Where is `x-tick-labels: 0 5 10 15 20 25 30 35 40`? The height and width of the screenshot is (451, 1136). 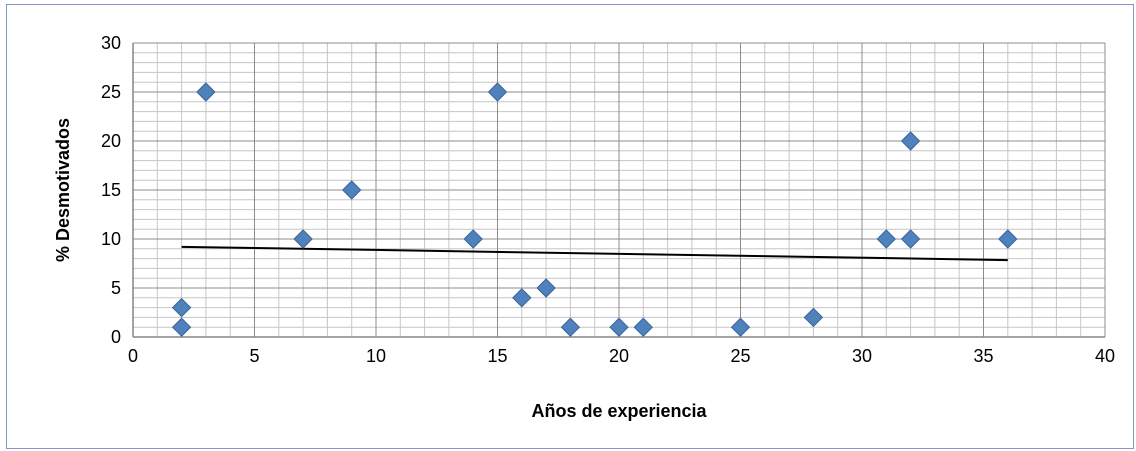
x-tick-labels: 0 5 10 15 20 25 30 35 40 is located at coordinates (621, 356).